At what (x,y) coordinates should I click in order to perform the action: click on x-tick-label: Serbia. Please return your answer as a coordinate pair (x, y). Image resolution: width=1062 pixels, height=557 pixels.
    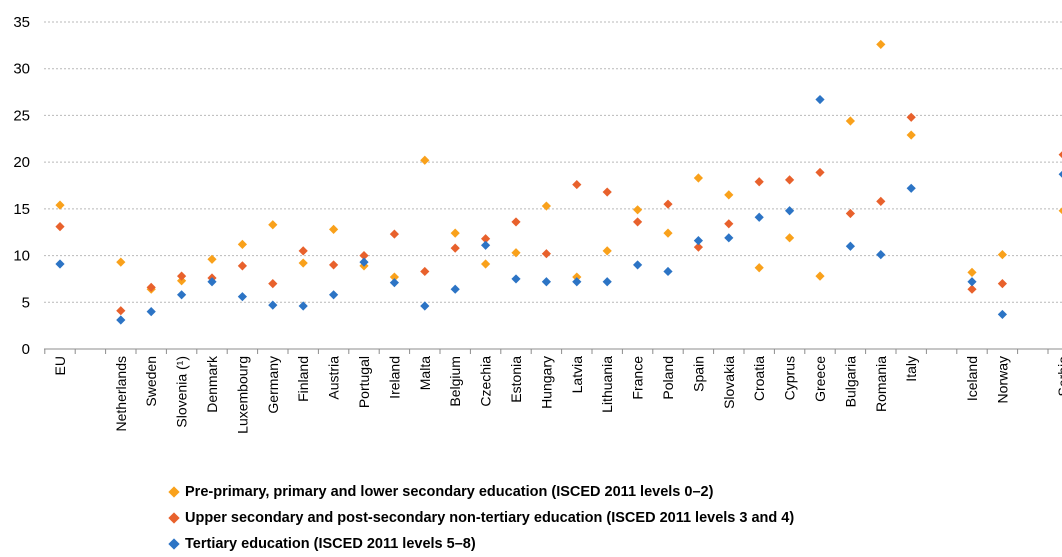
    Looking at the image, I should click on (1058, 376).